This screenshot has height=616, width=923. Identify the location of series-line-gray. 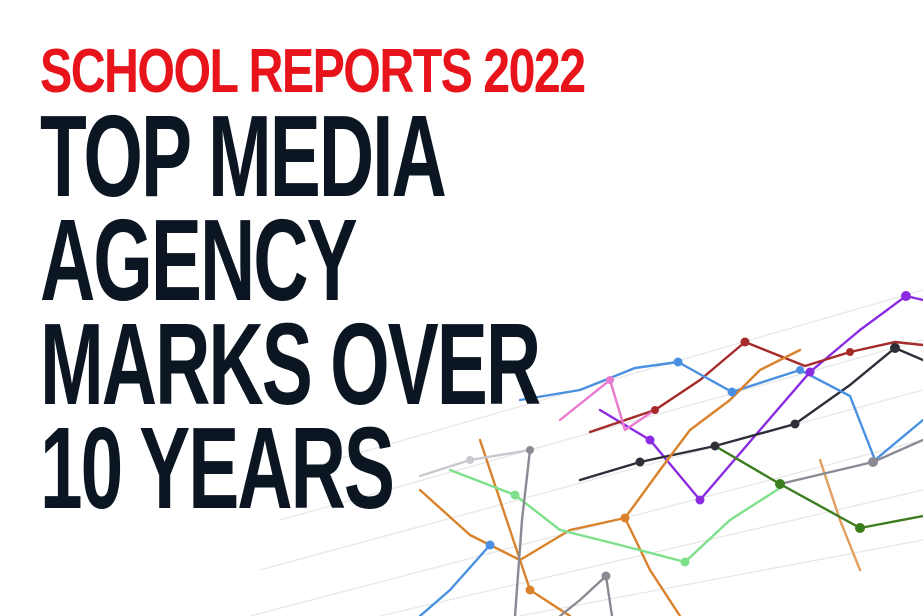
(522, 532).